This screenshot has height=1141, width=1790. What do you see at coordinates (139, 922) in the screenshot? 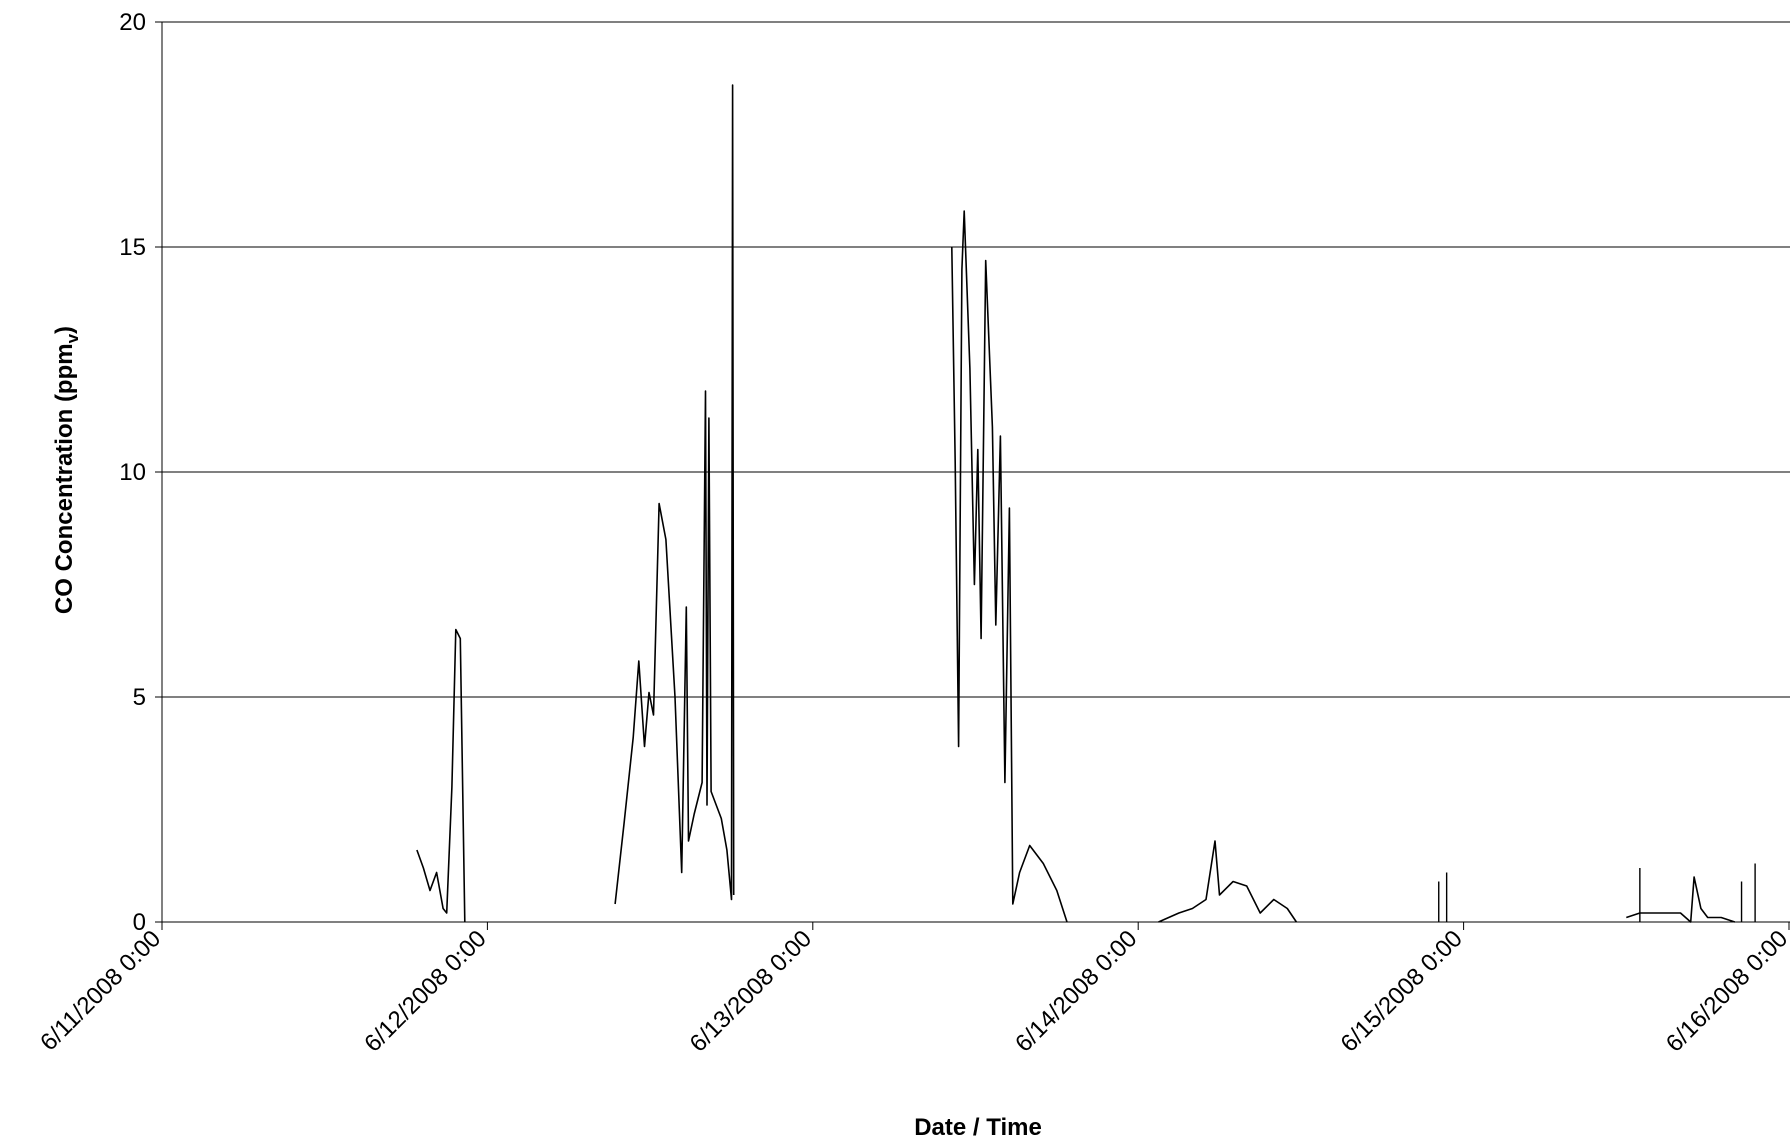
I see `y-tick-label: 0` at bounding box center [139, 922].